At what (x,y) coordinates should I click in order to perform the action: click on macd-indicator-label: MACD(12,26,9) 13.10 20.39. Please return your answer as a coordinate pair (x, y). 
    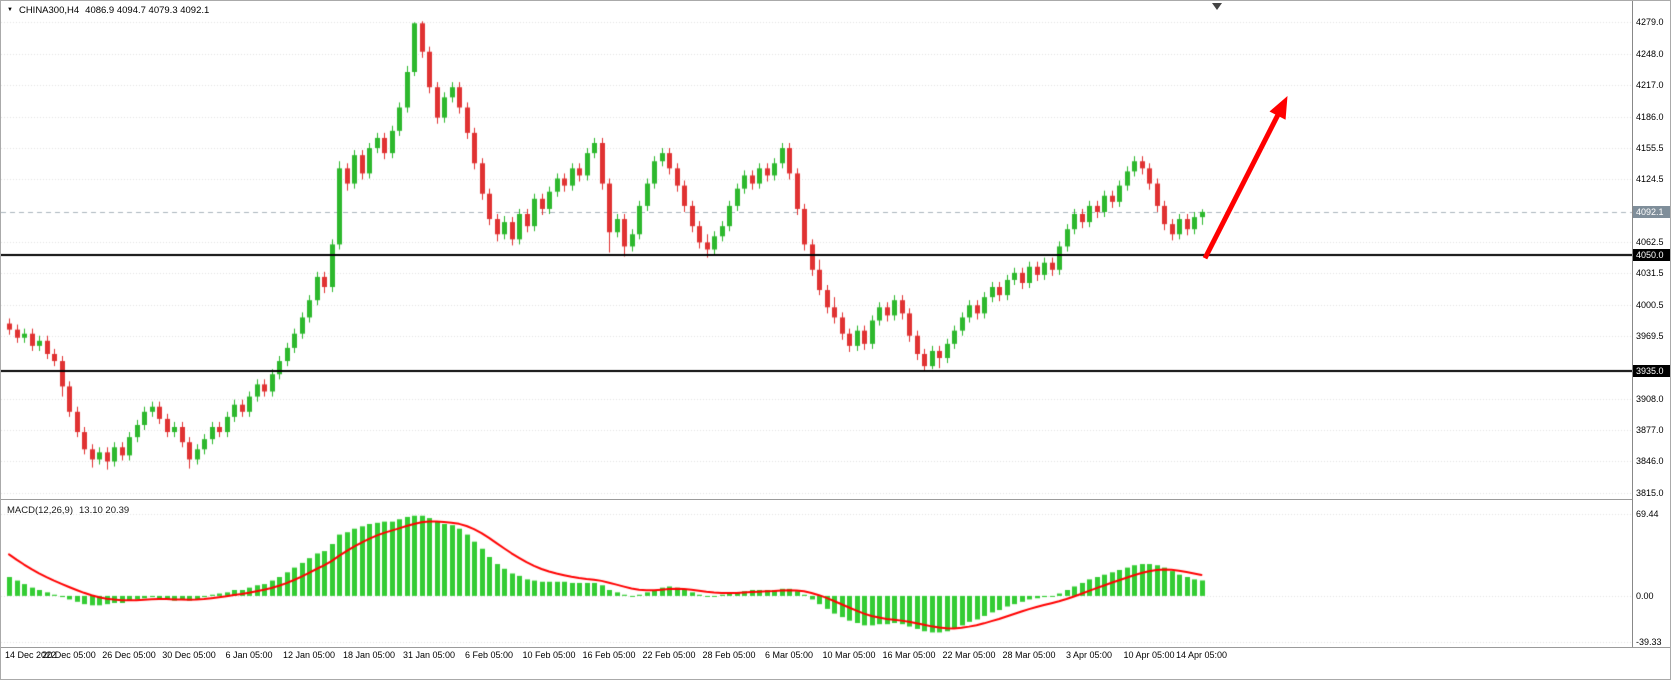
    Looking at the image, I should click on (68, 510).